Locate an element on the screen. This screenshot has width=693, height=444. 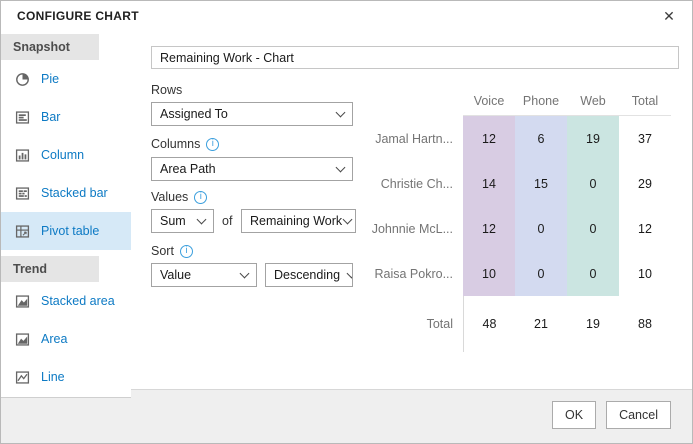
aggregation-dropdown: Sum is located at coordinates (182, 221).